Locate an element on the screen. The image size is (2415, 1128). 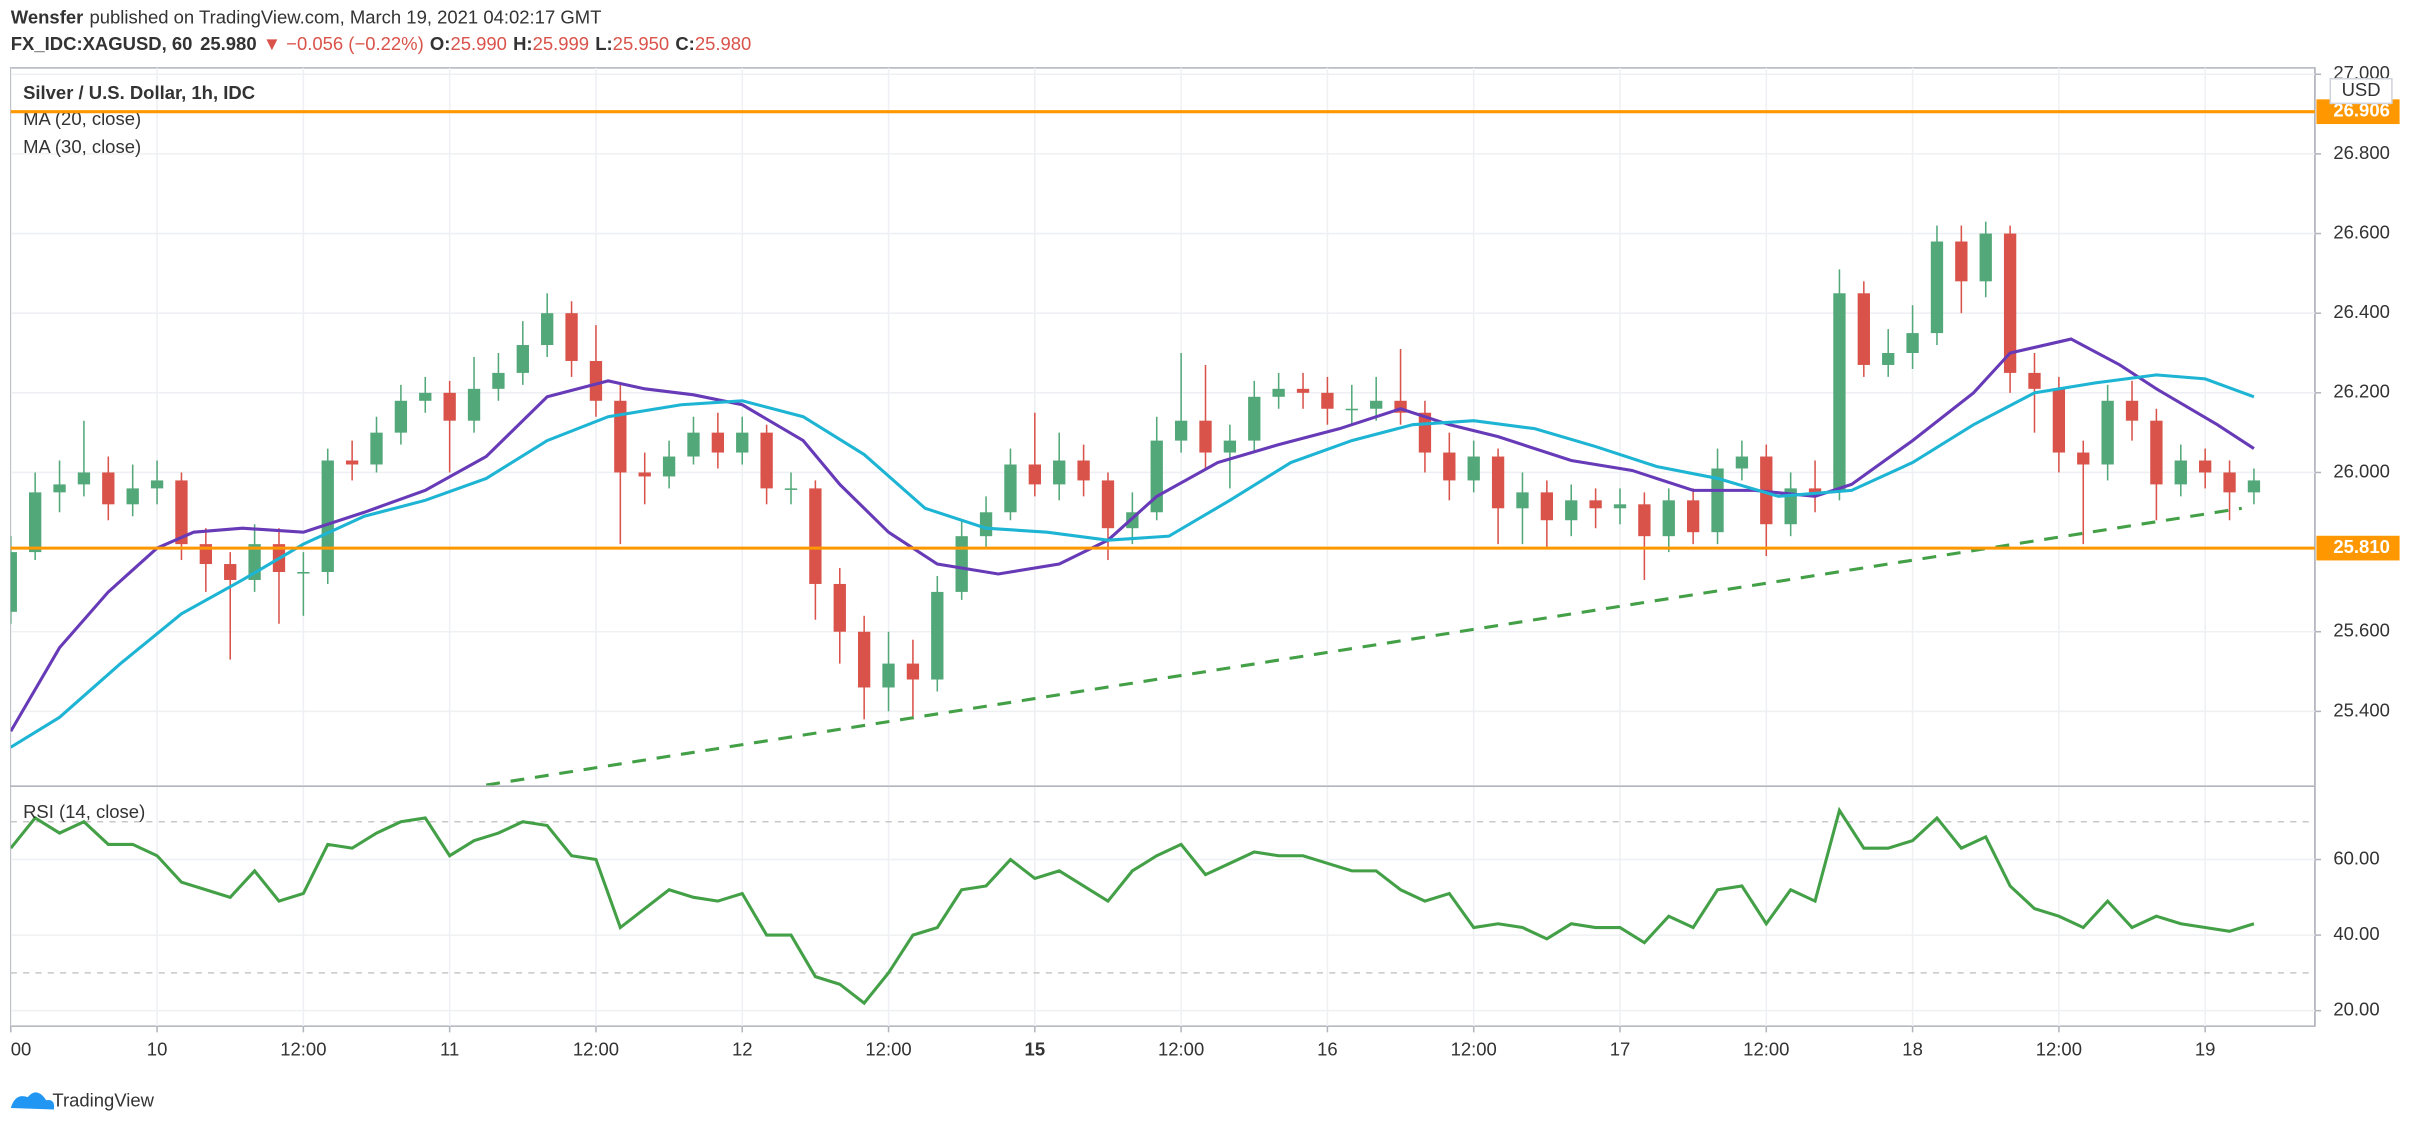
chart-title: Silver / U.S. Dollar, 1h, IDC is located at coordinates (139, 92).